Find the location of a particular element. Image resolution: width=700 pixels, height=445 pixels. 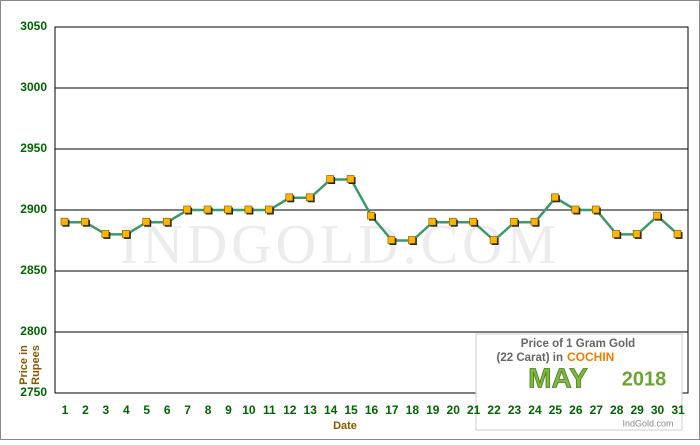

info-site: IndGold.com is located at coordinates (647, 423).